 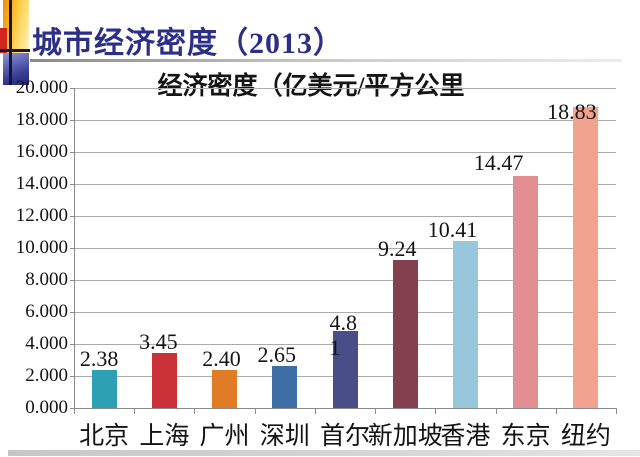 What do you see at coordinates (16, 69) in the screenshot?
I see `decor-blue-square` at bounding box center [16, 69].